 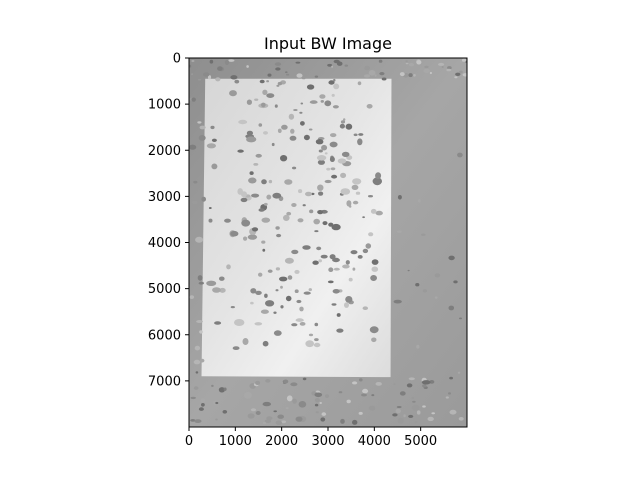 I want to click on x-tick-label: 1000, so click(x=235, y=441).